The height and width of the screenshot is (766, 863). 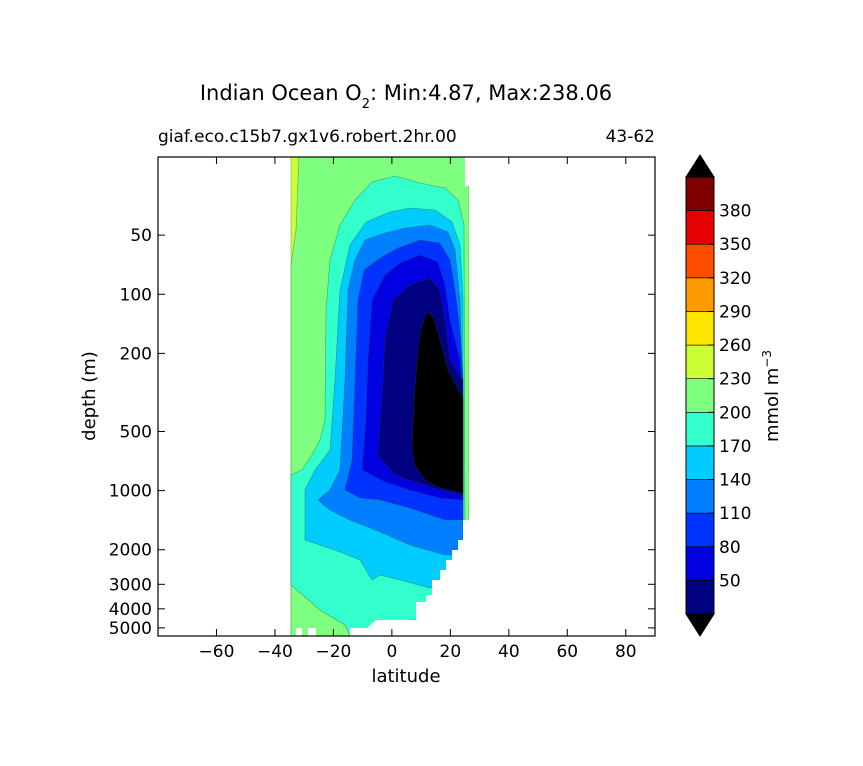 I want to click on y-tick-label: 50, so click(x=141, y=236).